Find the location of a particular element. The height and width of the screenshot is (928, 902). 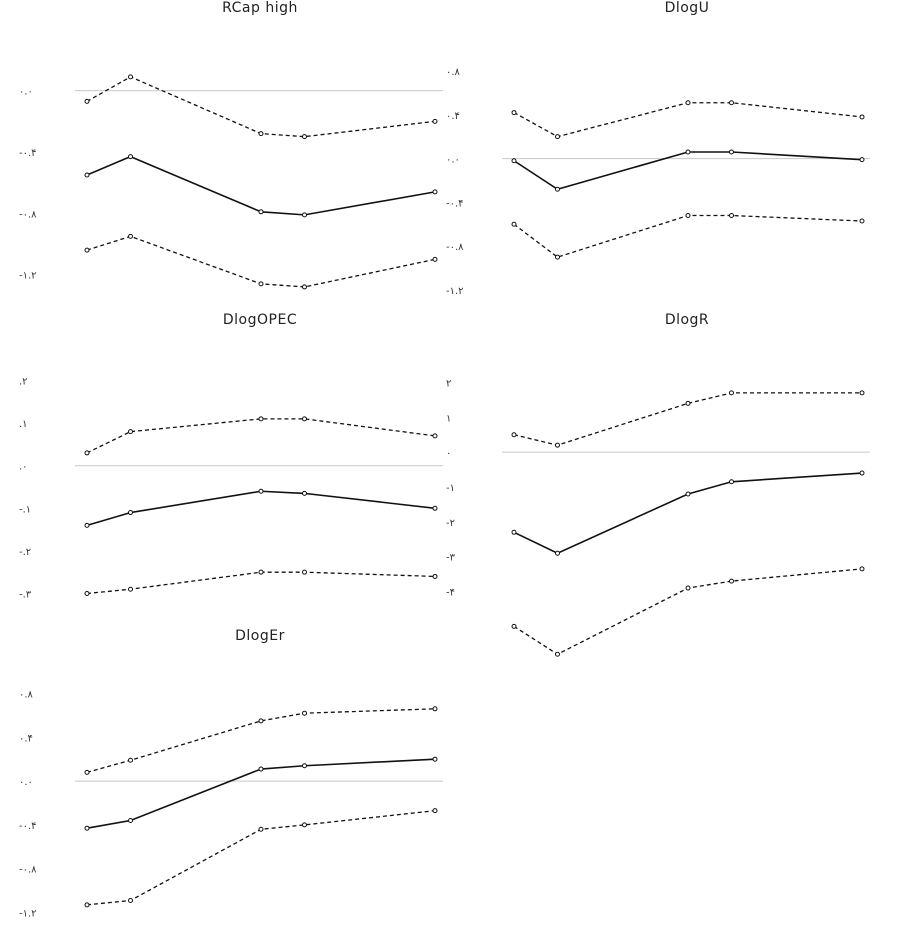

y-tick-label: -۳ is located at coordinates (451, 558).